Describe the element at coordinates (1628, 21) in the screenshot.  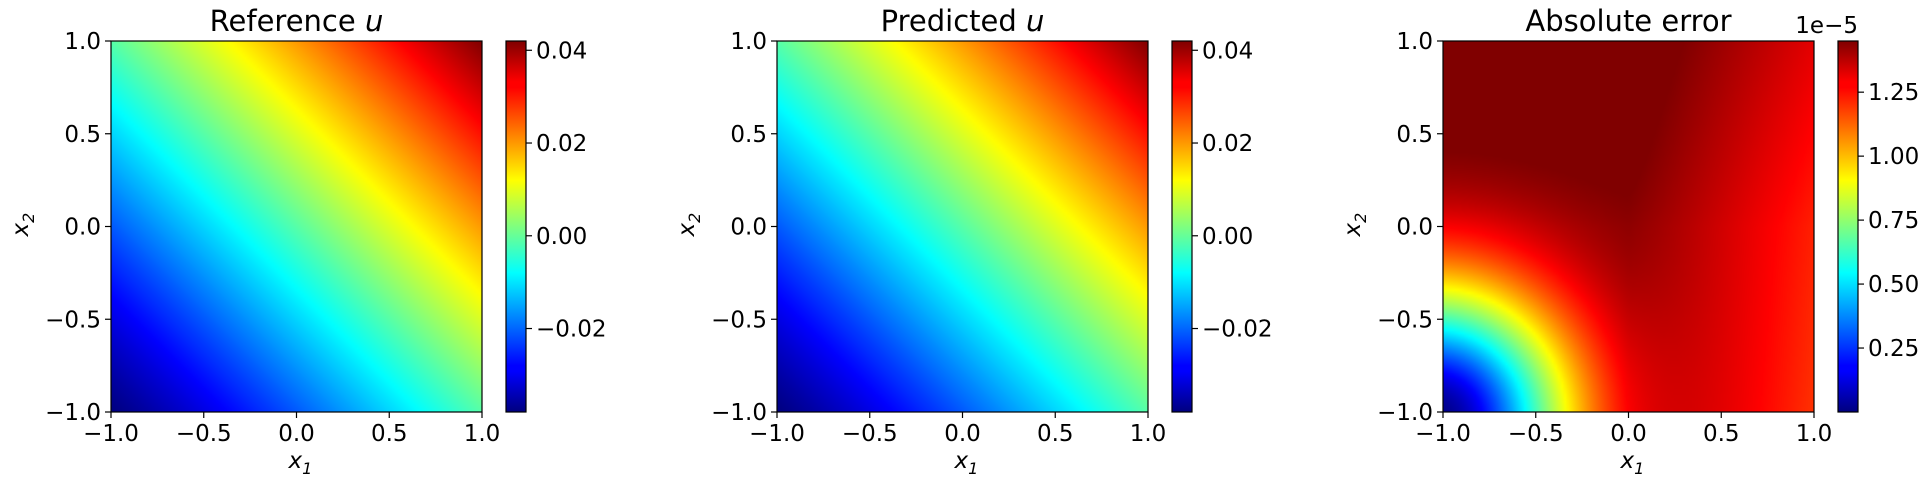
I see `panel-title: Absolute error` at that location.